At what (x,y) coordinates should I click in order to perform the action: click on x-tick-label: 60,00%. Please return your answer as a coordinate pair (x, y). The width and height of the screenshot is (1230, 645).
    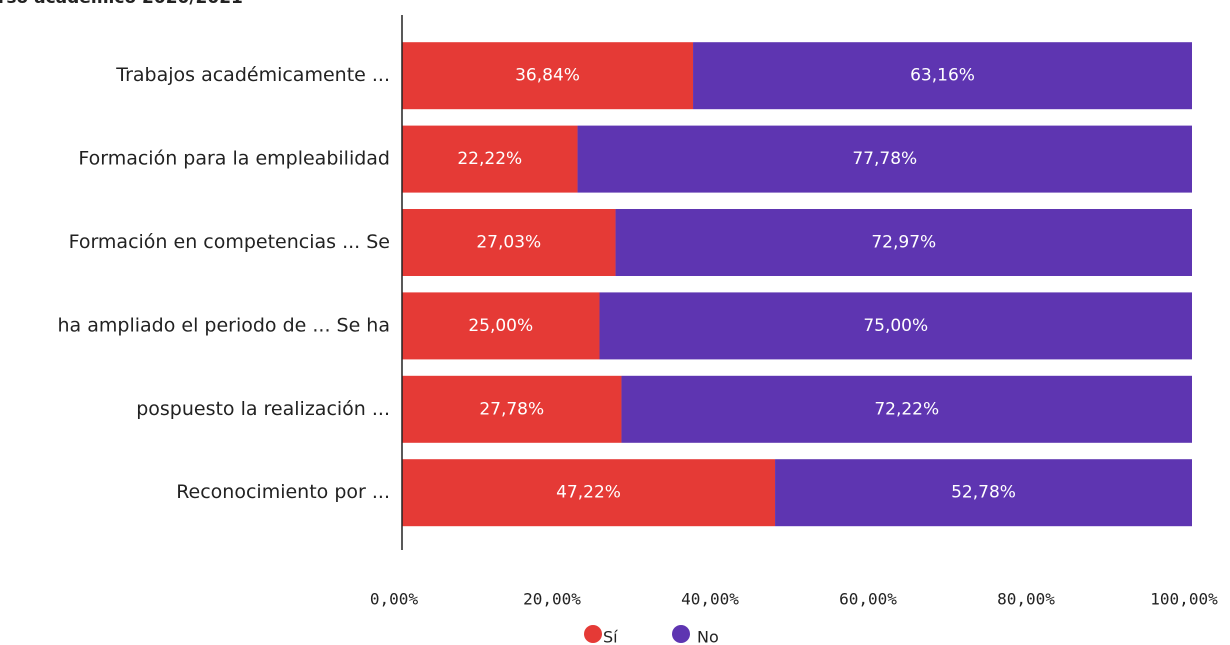
    Looking at the image, I should click on (868, 599).